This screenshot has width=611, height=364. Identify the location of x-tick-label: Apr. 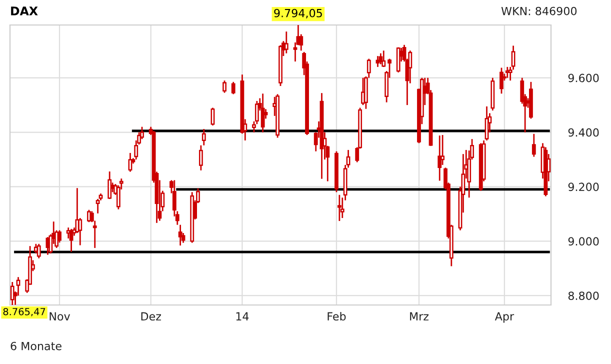
(504, 317).